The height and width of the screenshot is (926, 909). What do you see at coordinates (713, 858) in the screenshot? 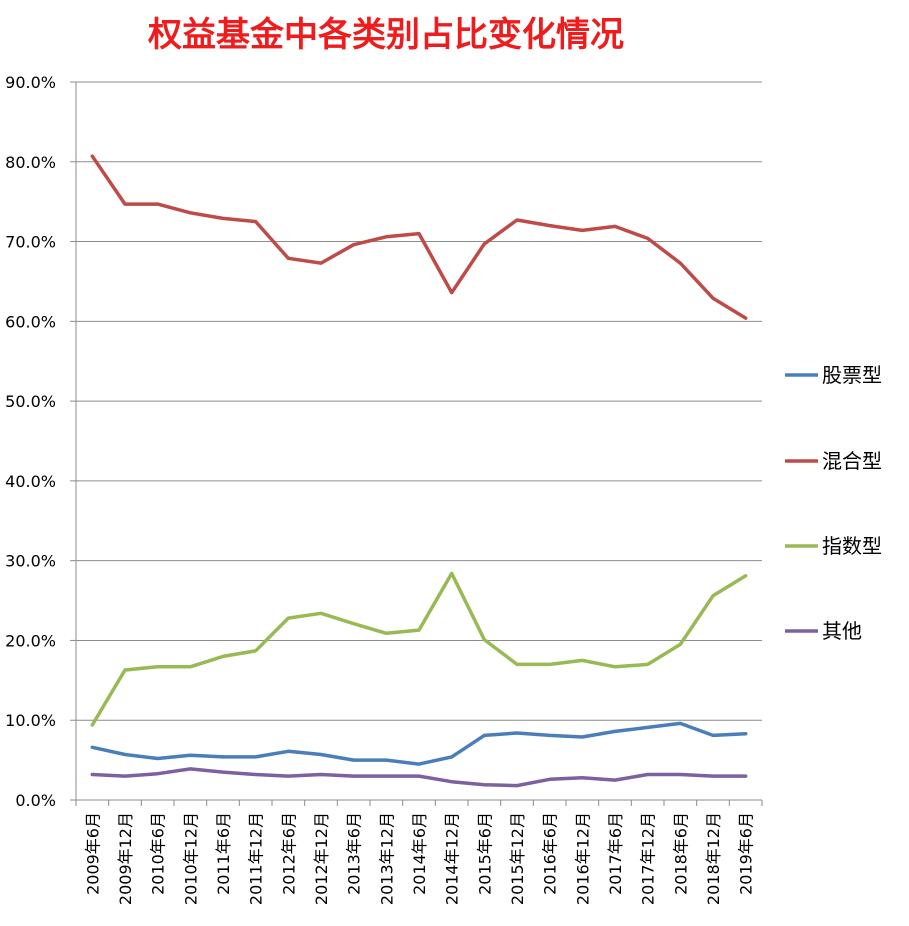
I see `x-tick-label: 2018年12月` at bounding box center [713, 858].